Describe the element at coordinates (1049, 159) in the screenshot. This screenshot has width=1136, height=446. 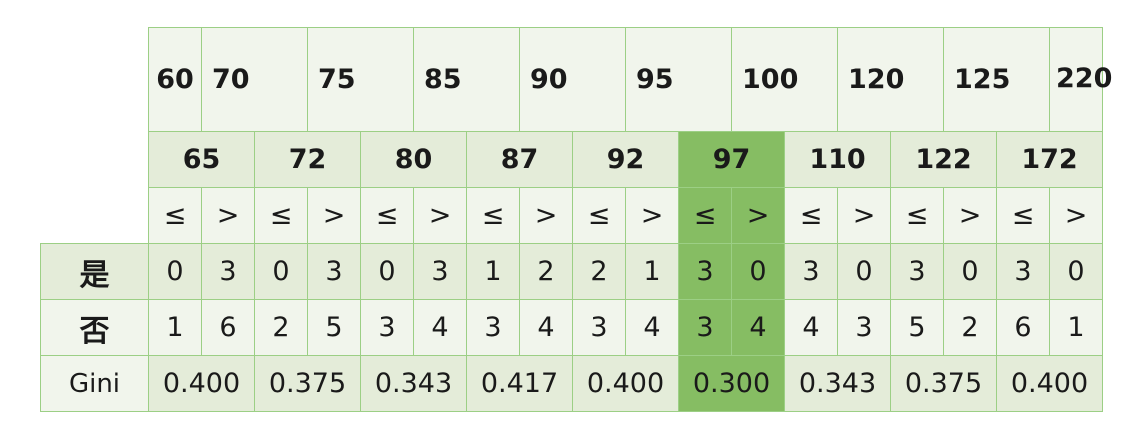
I see `split-point-cell: 172` at that location.